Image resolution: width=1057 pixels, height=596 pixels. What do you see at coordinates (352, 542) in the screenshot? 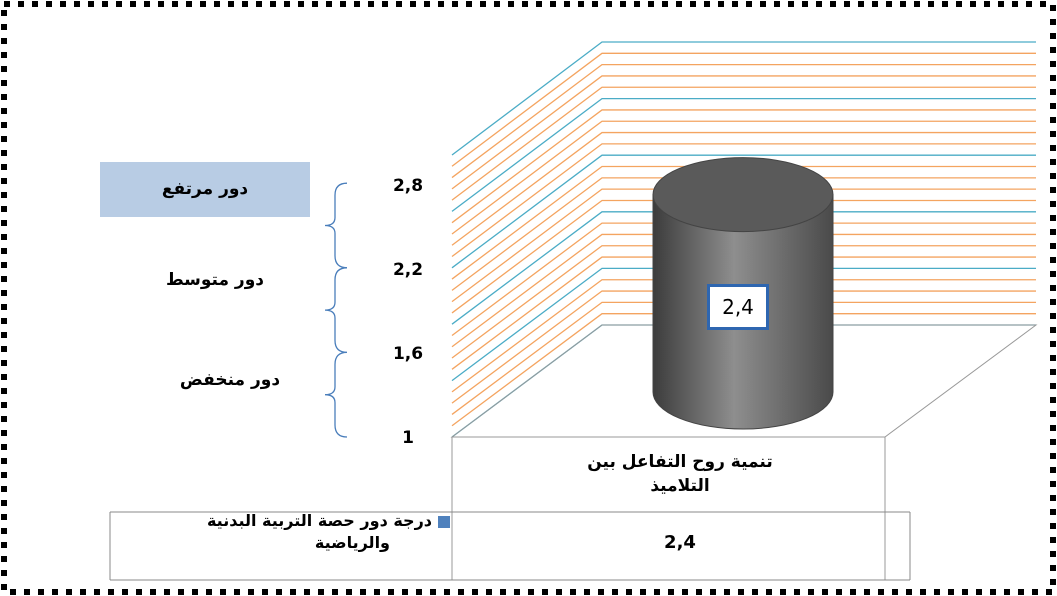
I see `legend-line: والرياضية` at bounding box center [352, 542].